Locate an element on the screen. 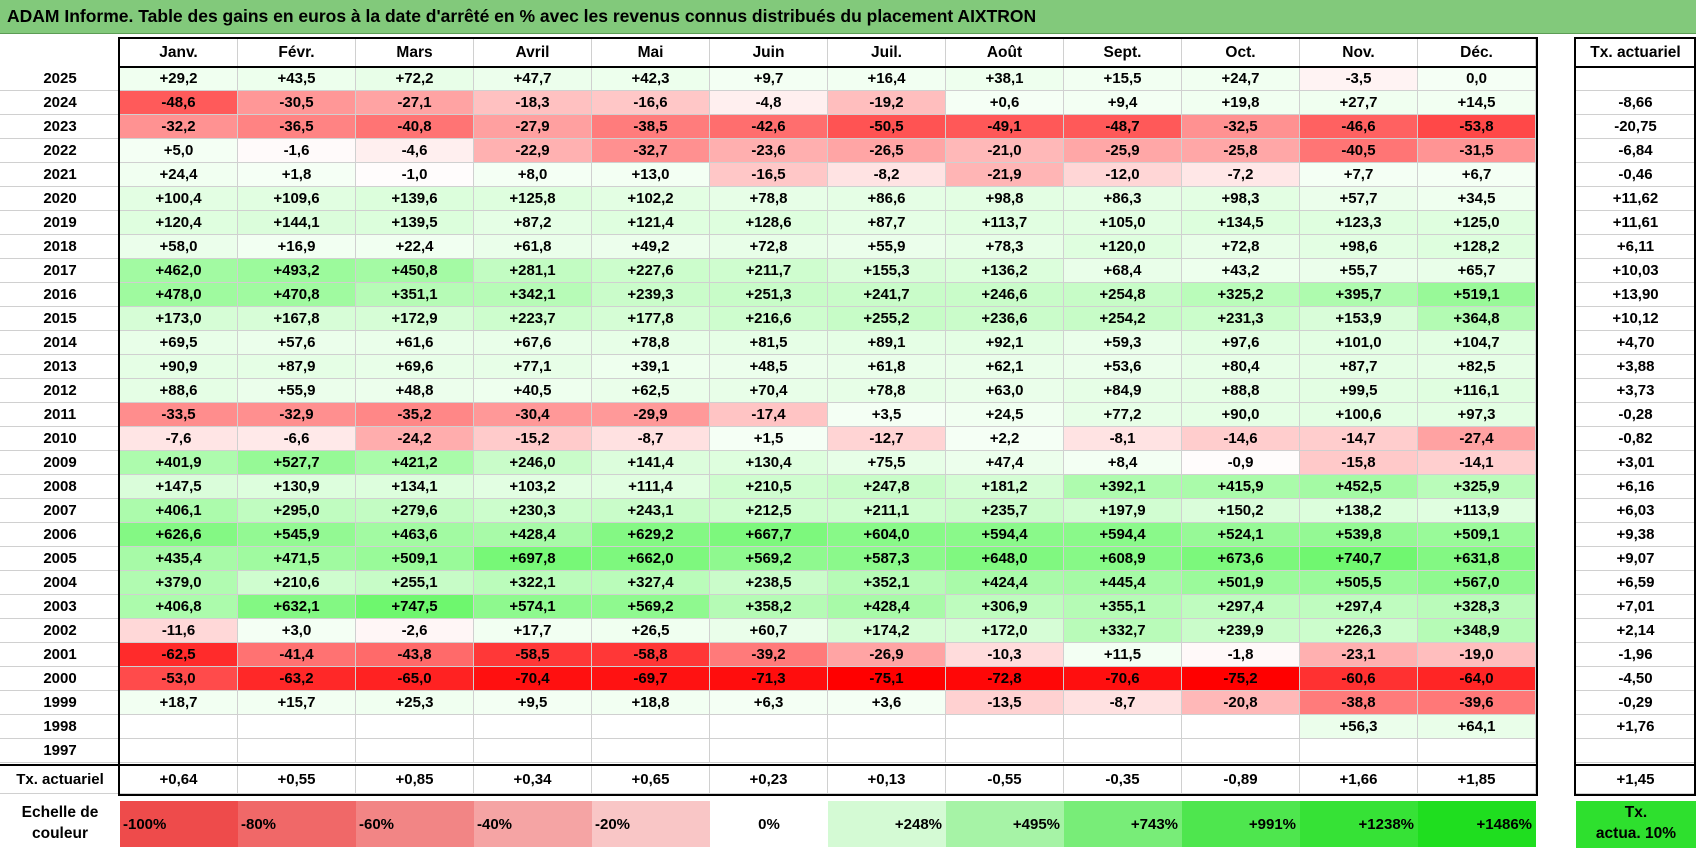  rate-cell: +6,59 is located at coordinates (1636, 583).